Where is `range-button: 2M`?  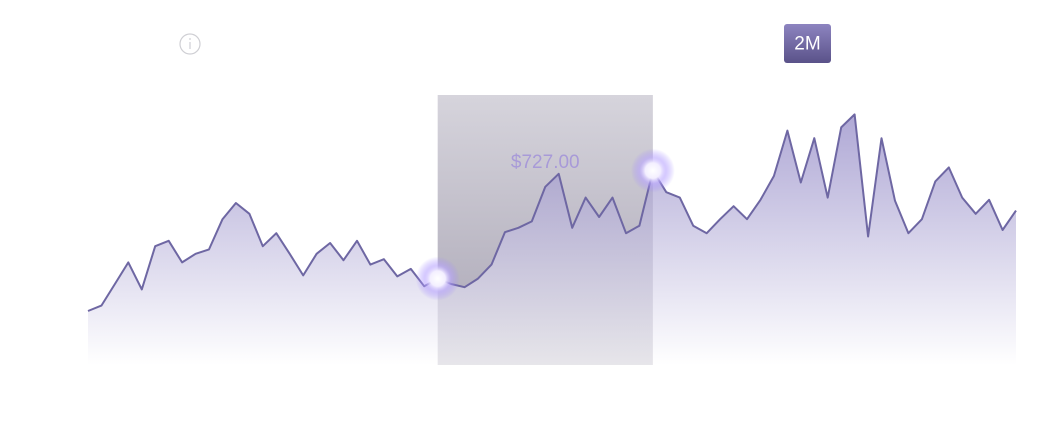 range-button: 2M is located at coordinates (807, 43).